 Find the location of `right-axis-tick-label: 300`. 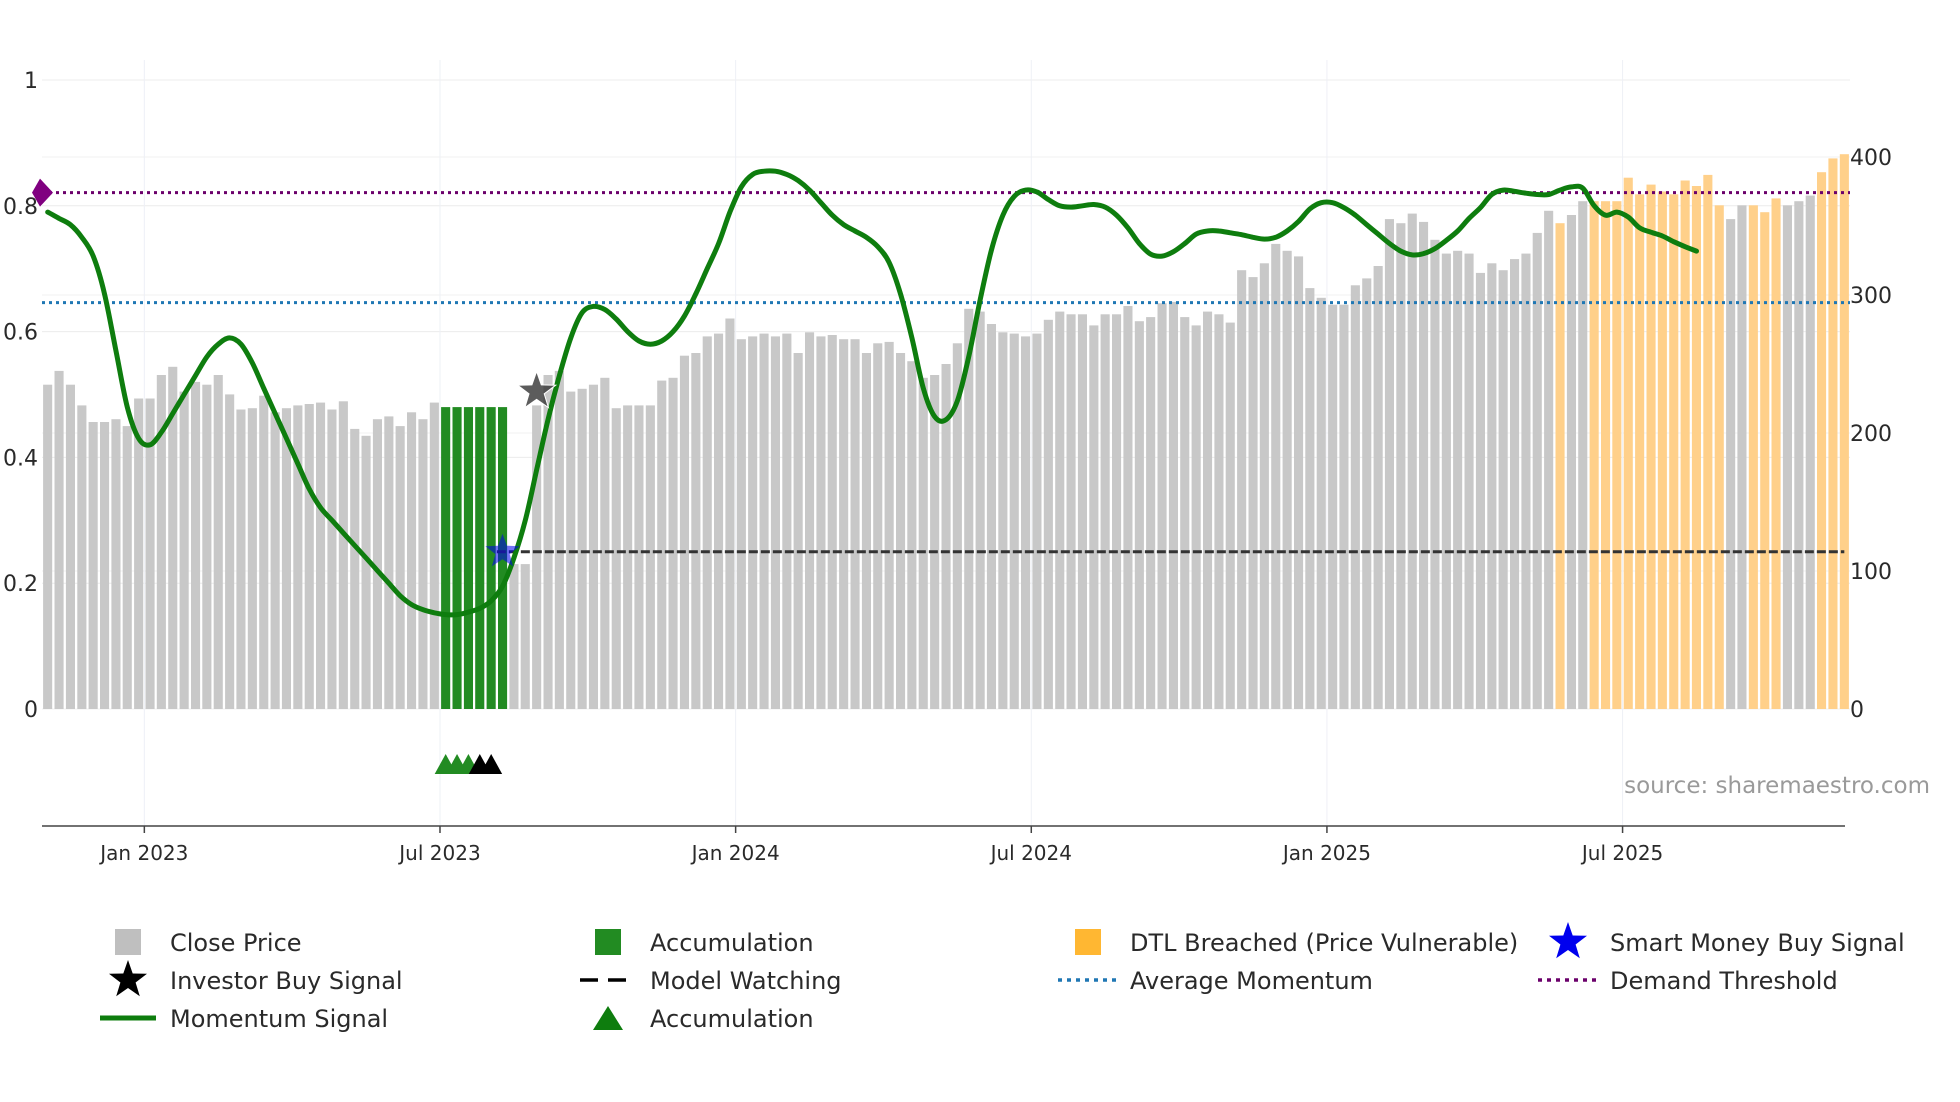

right-axis-tick-label: 300 is located at coordinates (1871, 296).